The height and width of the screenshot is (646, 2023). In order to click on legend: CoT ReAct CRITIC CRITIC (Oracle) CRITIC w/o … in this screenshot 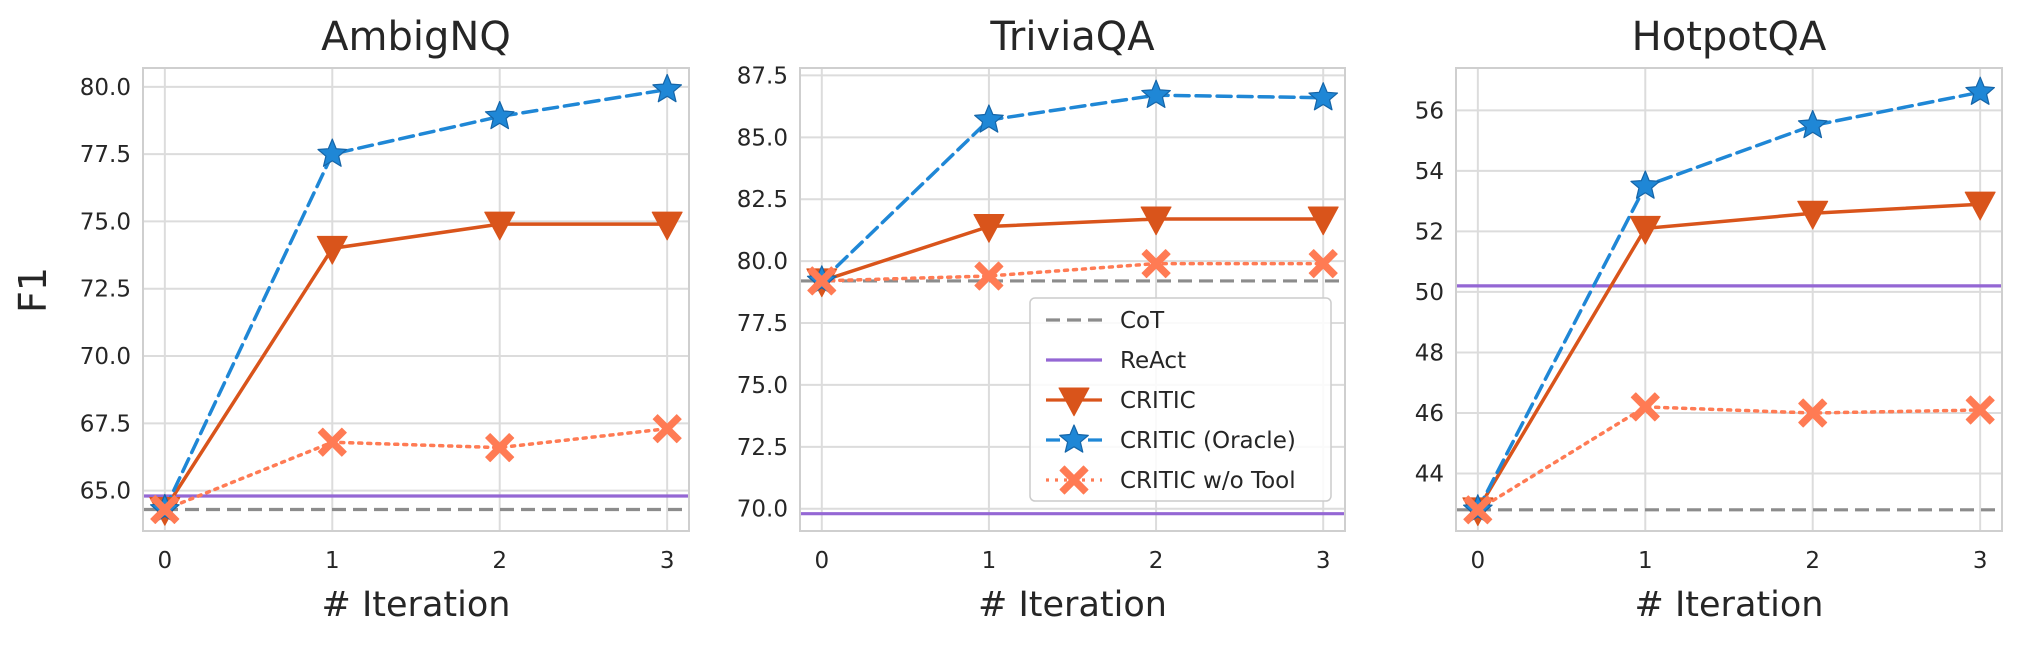, I will do `click(1180, 399)`.